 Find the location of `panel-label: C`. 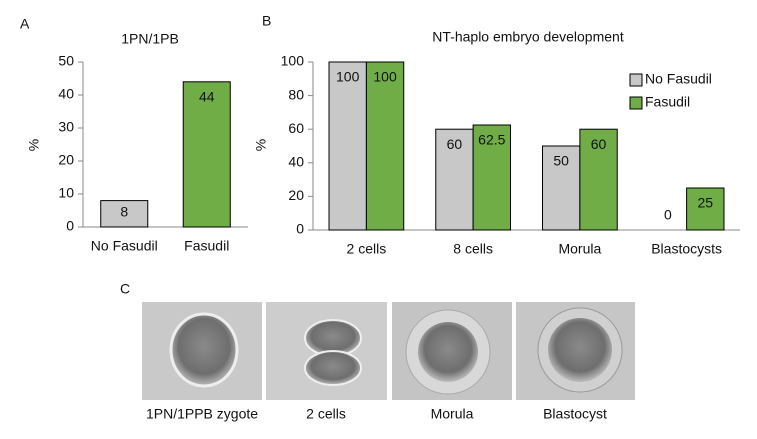

panel-label: C is located at coordinates (125, 289).